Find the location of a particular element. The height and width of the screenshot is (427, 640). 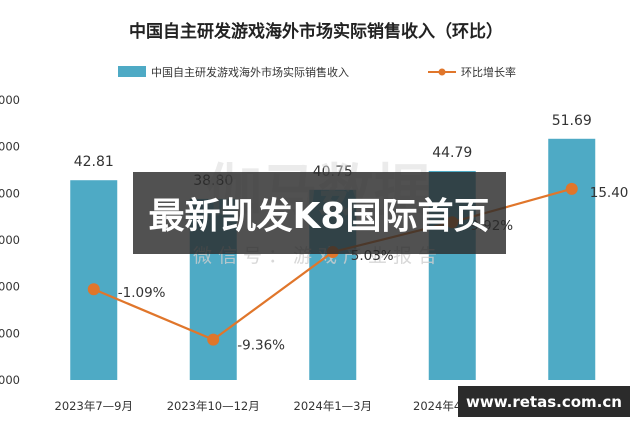

banner-background is located at coordinates (319, 213).